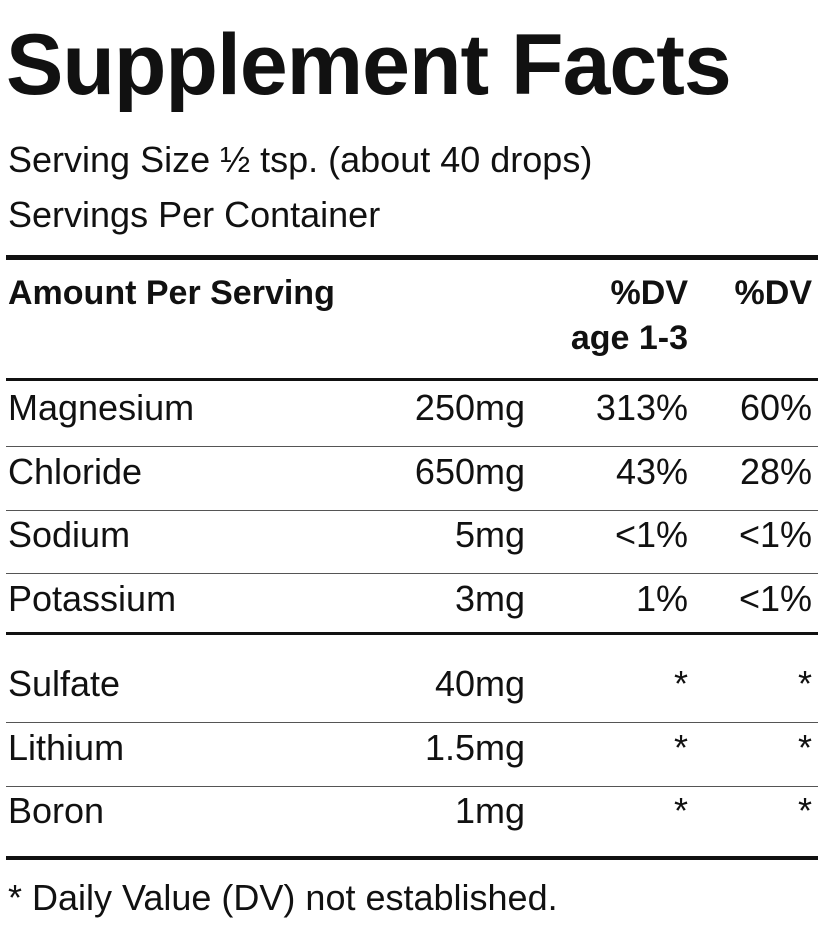 This screenshot has height=936, width=824. I want to click on amount: 5mg, so click(489, 534).